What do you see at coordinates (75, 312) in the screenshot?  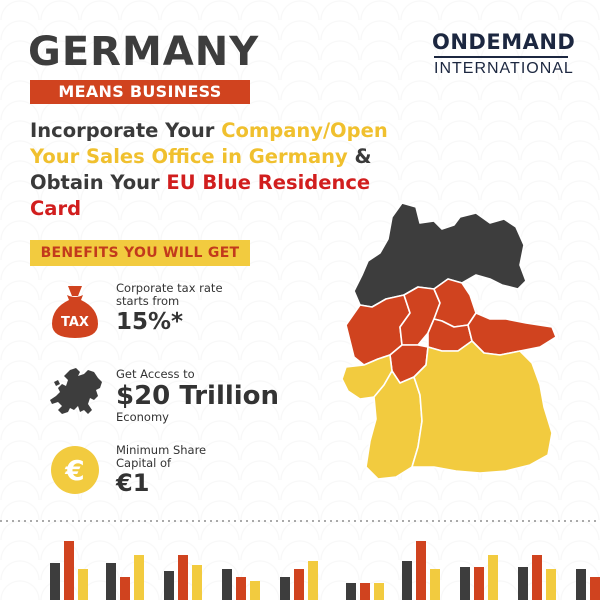 I see `tax-bag-icon: TAX` at bounding box center [75, 312].